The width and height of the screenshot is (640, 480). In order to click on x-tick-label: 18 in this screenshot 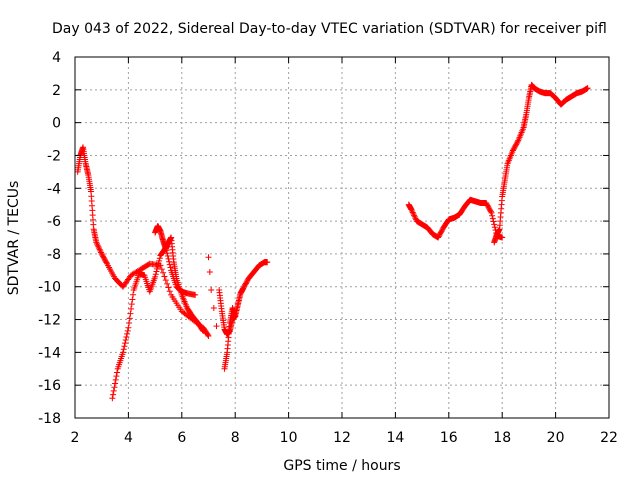, I will do `click(502, 438)`.